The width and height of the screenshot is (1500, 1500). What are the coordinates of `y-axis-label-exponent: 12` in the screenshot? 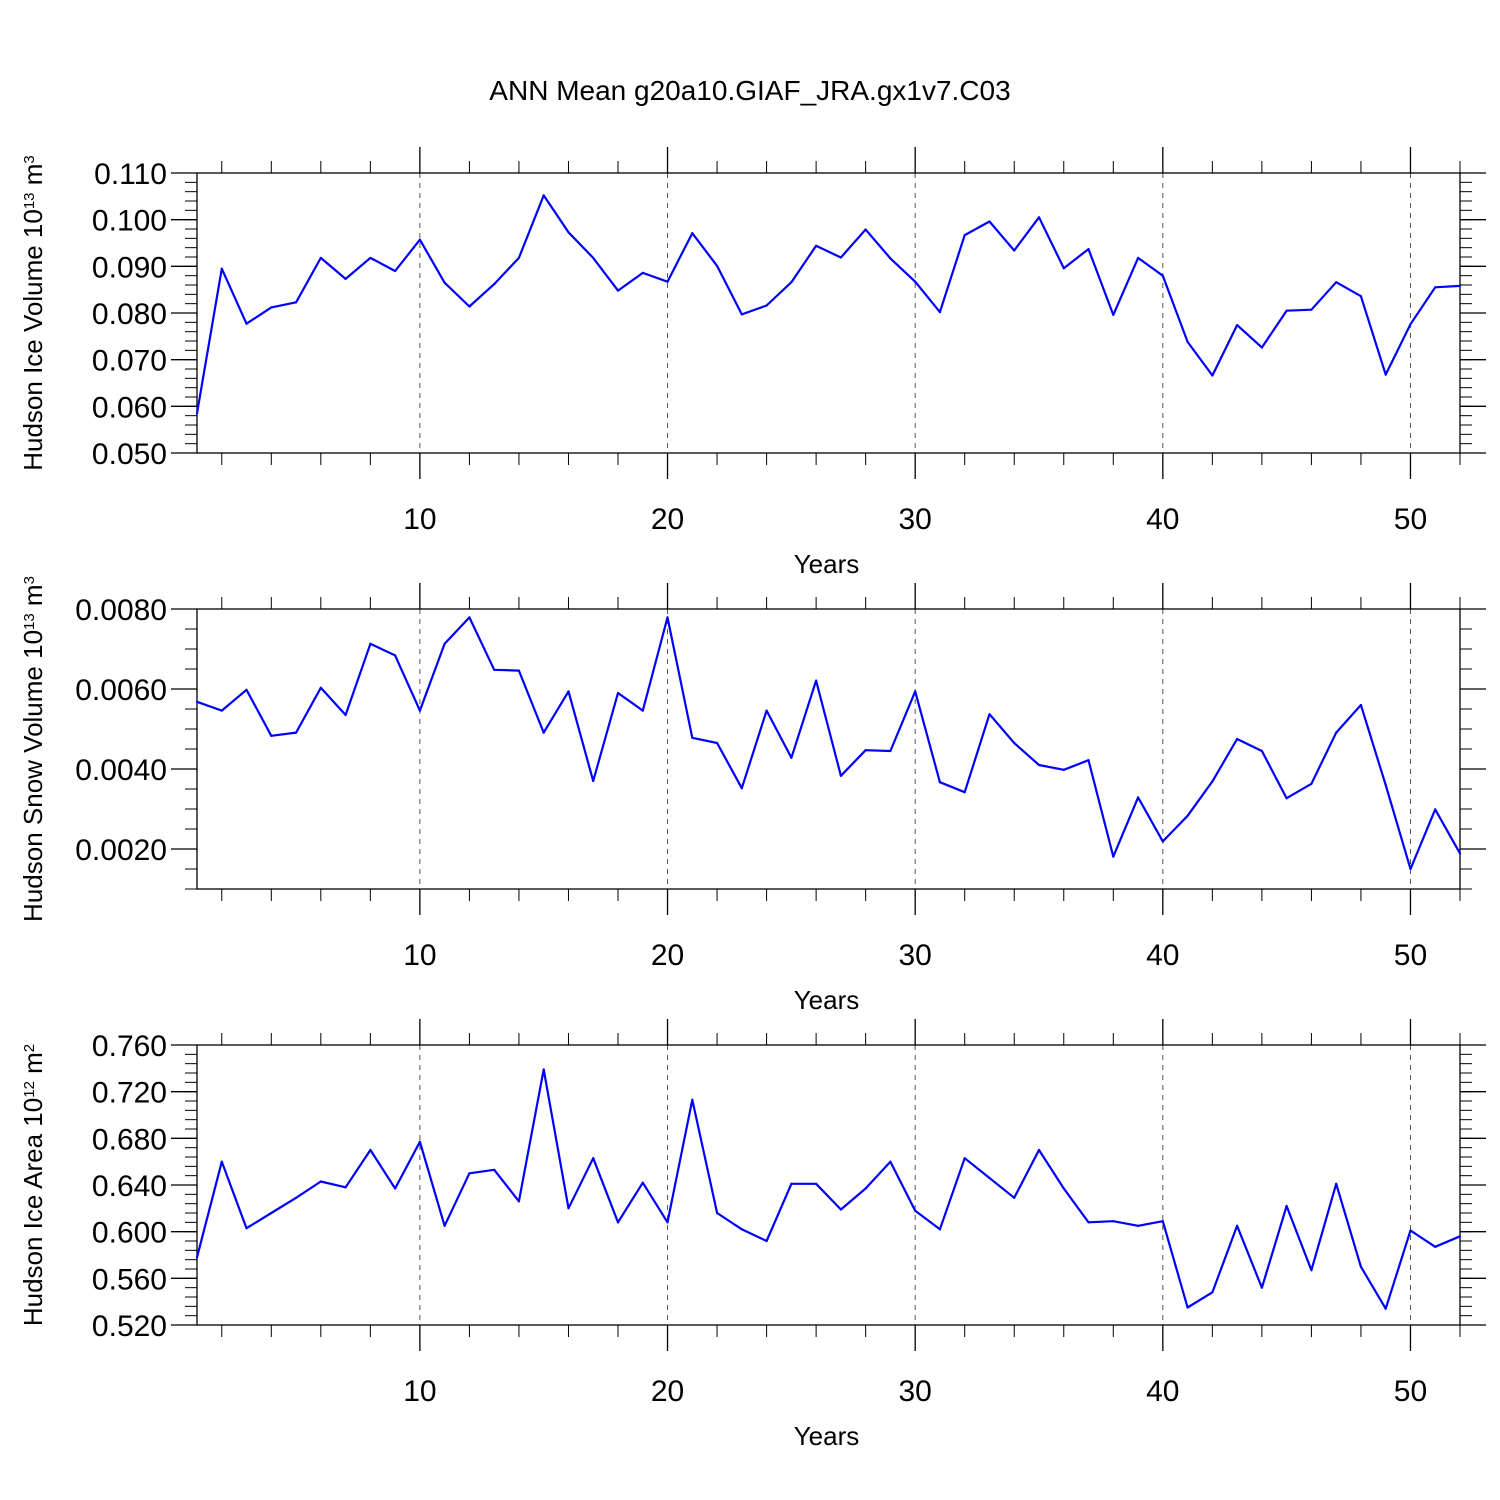 It's located at (29, 1089).